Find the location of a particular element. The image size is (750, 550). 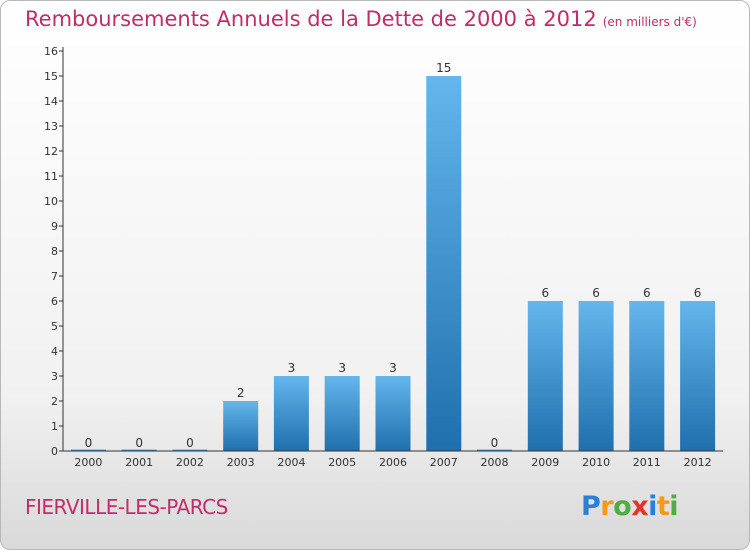

unit-label: (en milliers d'€) is located at coordinates (649, 22).